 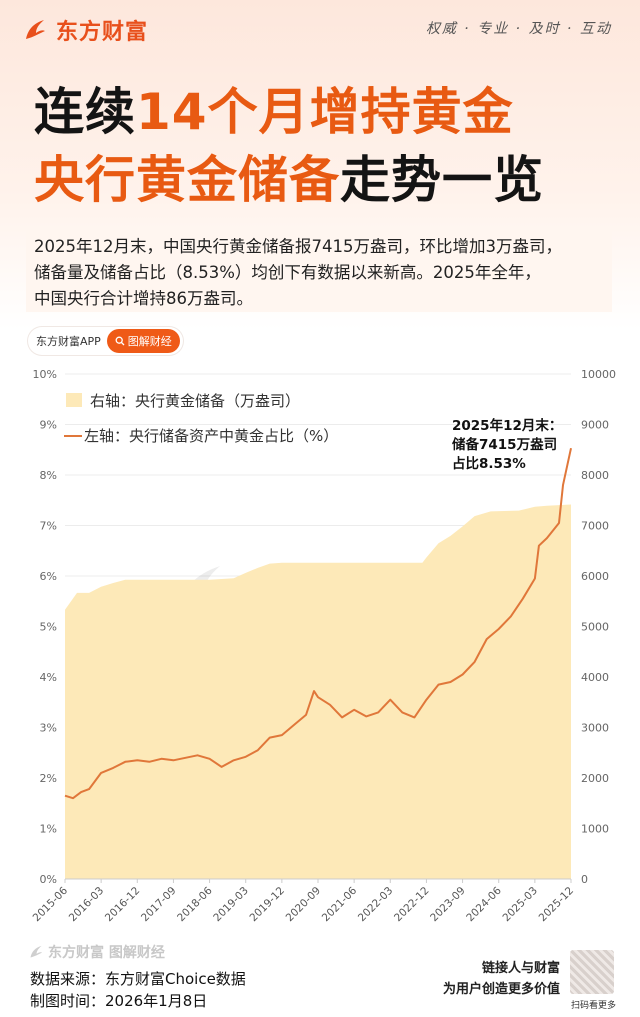 I want to click on right-axis-tick: 4000, so click(x=595, y=677).